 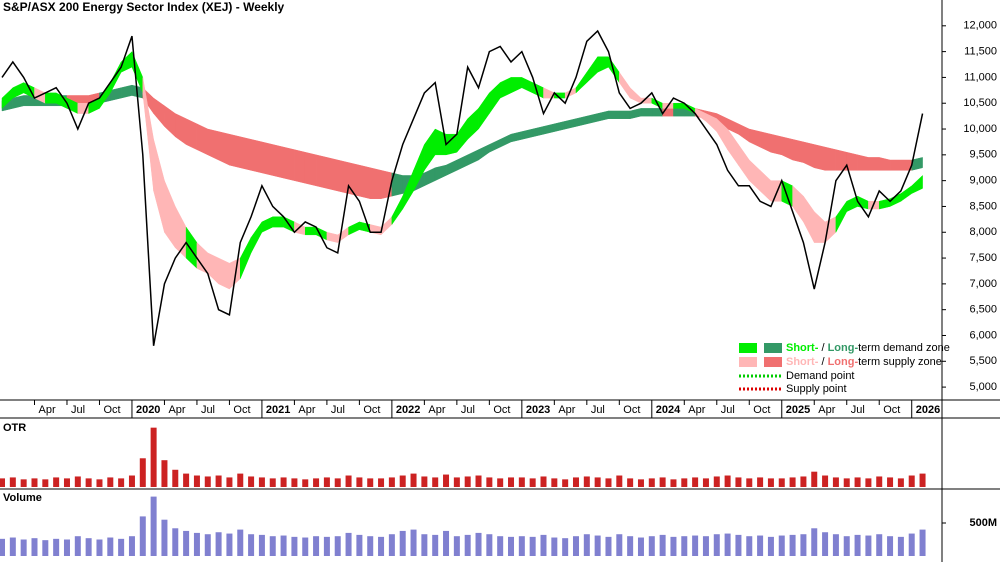 I want to click on legend-text: Short-, so click(x=802, y=348).